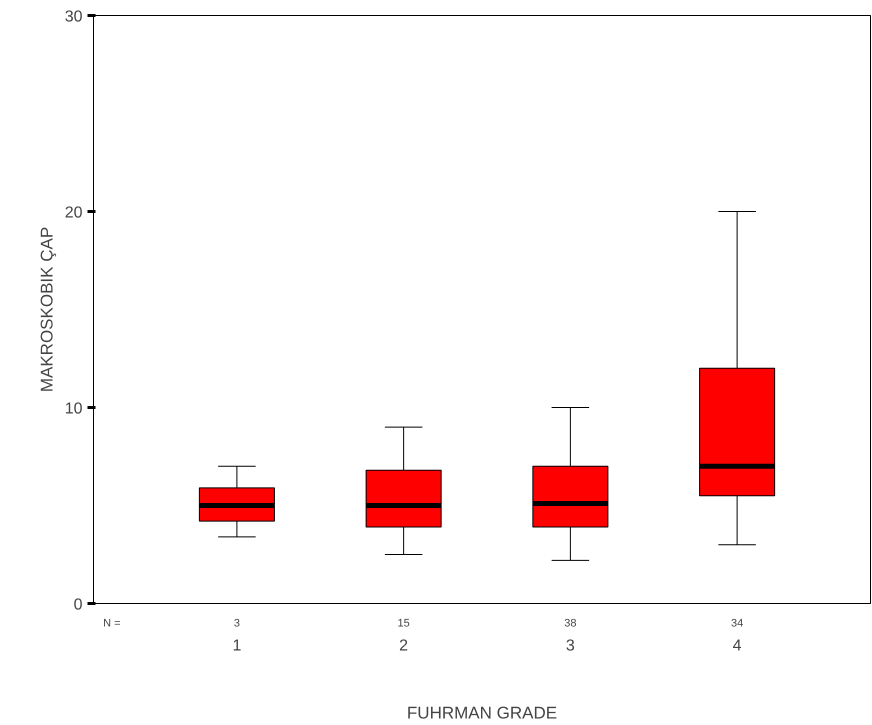 The height and width of the screenshot is (725, 872). I want to click on y-tick-label: 0, so click(78, 605).